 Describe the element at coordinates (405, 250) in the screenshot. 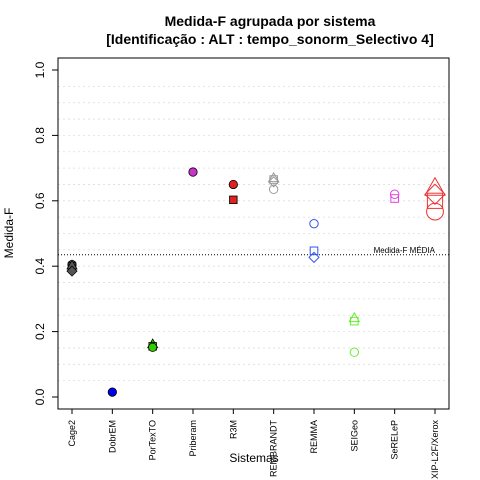

I see `reference-line-label: Medida-F MÉDIA` at that location.